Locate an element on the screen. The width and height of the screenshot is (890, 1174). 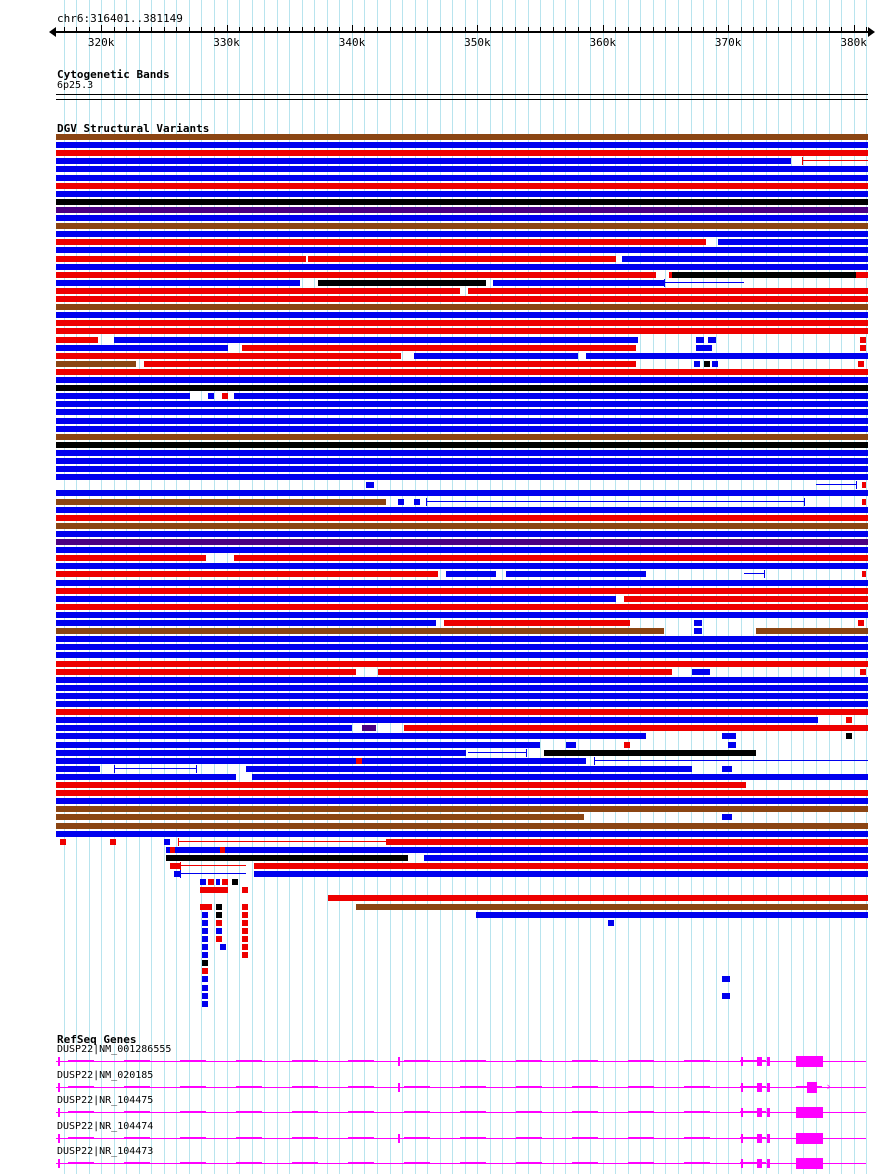
gene-model: DUSP22|NR_104475 is located at coordinates (445, 1108).